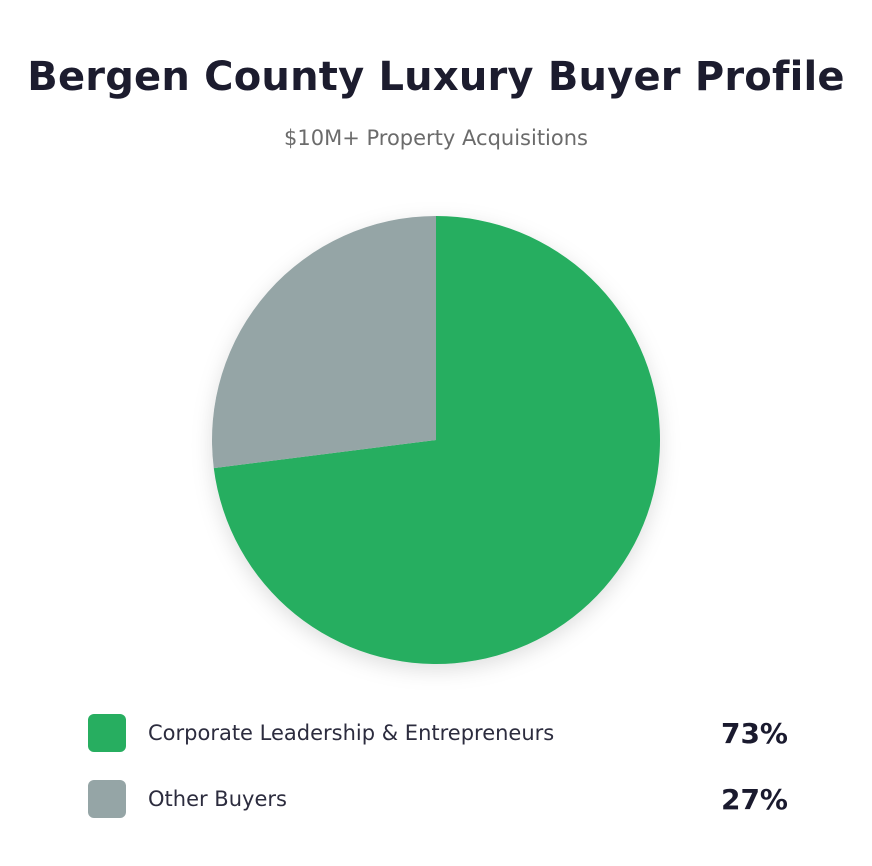  What do you see at coordinates (324, 342) in the screenshot?
I see `pie-slice-other` at bounding box center [324, 342].